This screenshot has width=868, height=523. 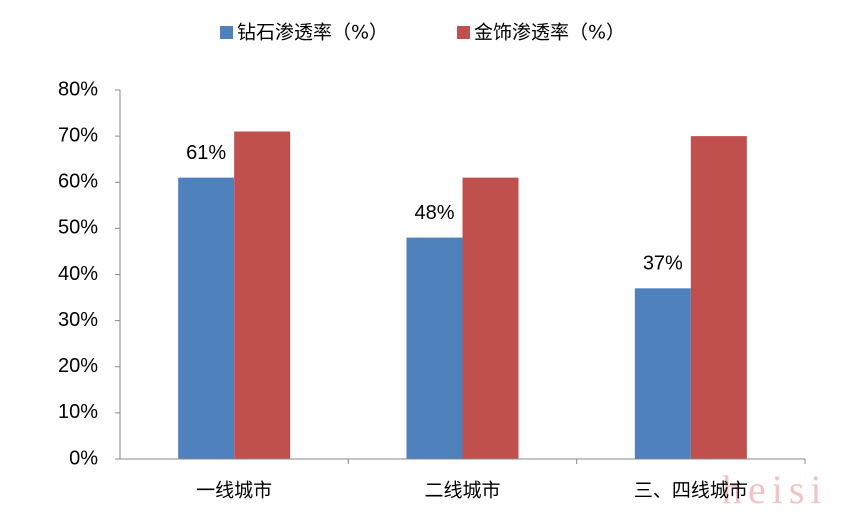 What do you see at coordinates (775, 489) in the screenshot?
I see `watermark: heisi` at bounding box center [775, 489].